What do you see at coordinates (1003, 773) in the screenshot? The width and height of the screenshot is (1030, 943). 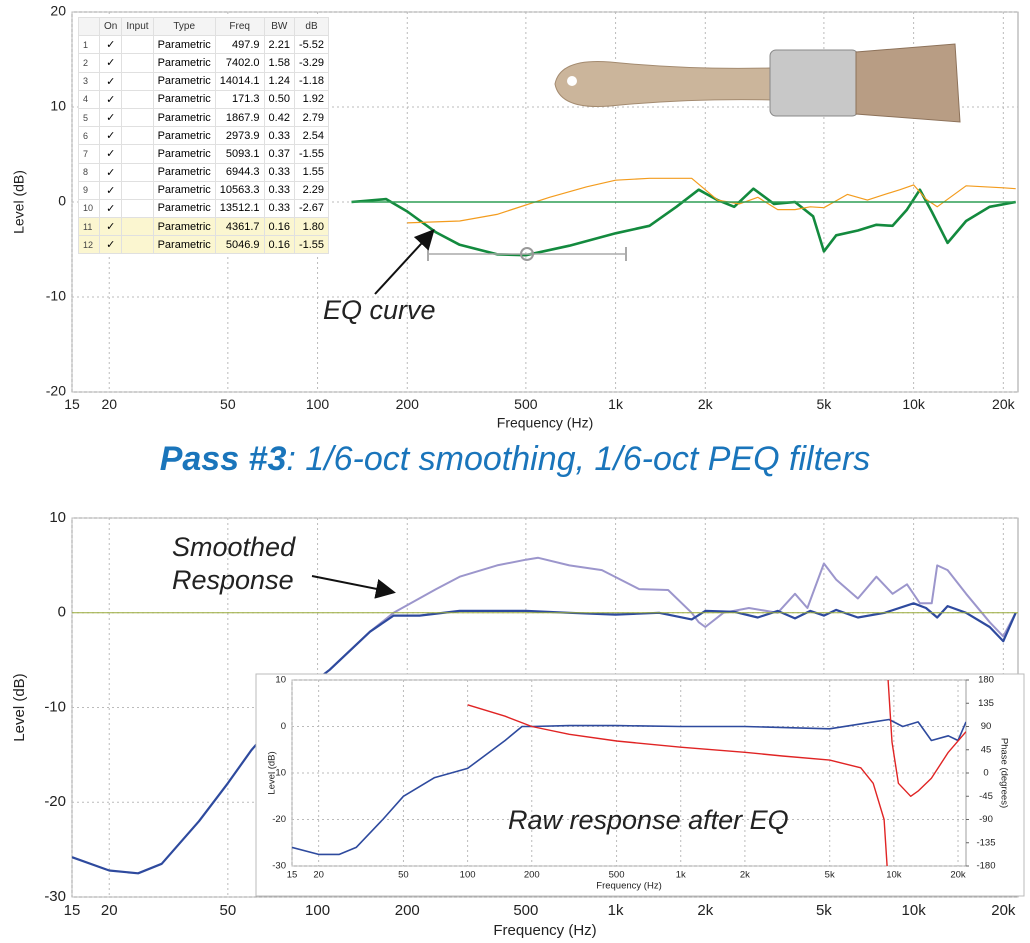 I see `y2-axis-label: Phase (degrees)` at bounding box center [1003, 773].